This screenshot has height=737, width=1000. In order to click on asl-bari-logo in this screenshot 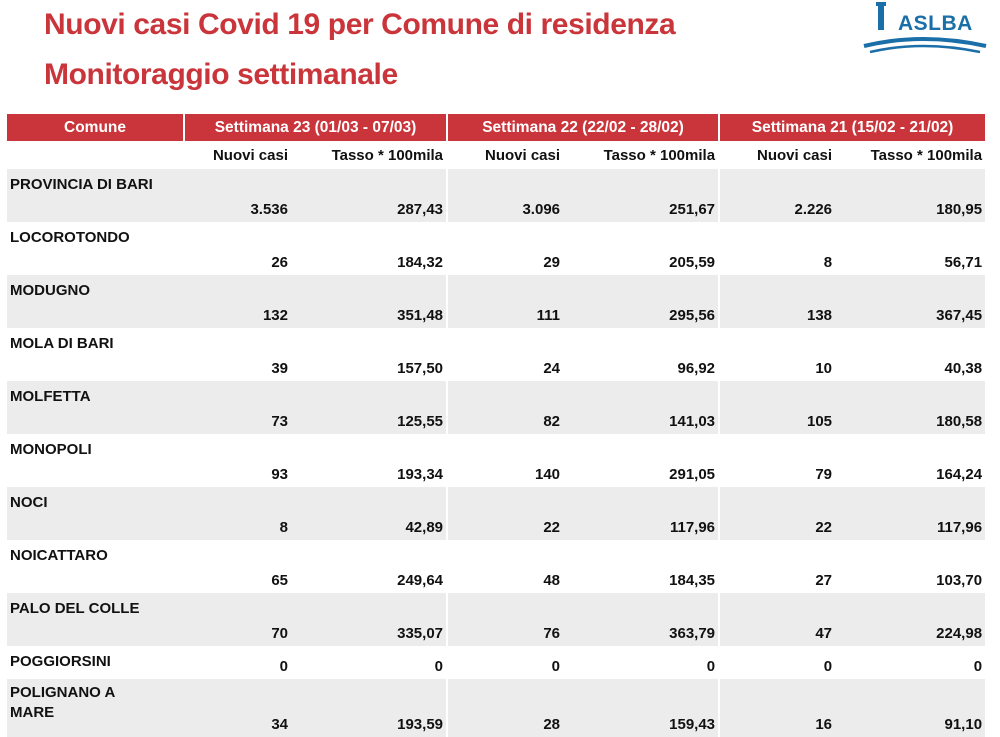, I will do `click(925, 28)`.